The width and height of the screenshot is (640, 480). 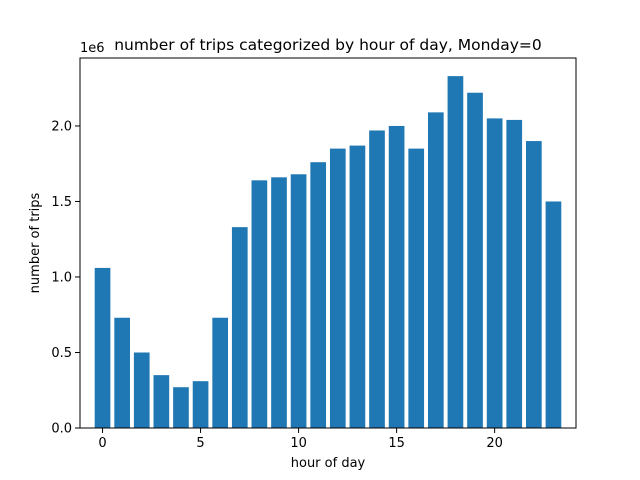 What do you see at coordinates (35, 242) in the screenshot?
I see `y-axis-label: number of trips` at bounding box center [35, 242].